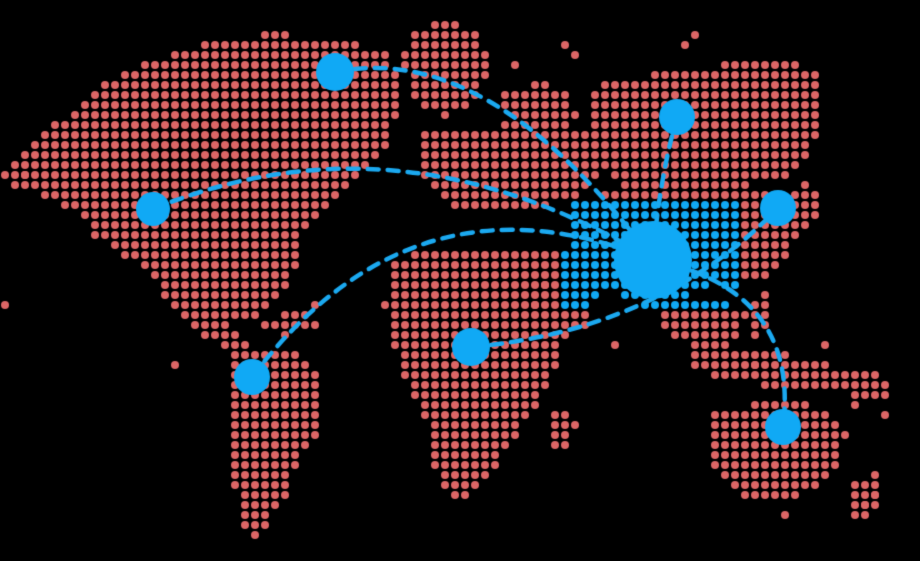 The width and height of the screenshot is (920, 561). Describe the element at coordinates (252, 377) in the screenshot. I see `marker-south-america` at that location.